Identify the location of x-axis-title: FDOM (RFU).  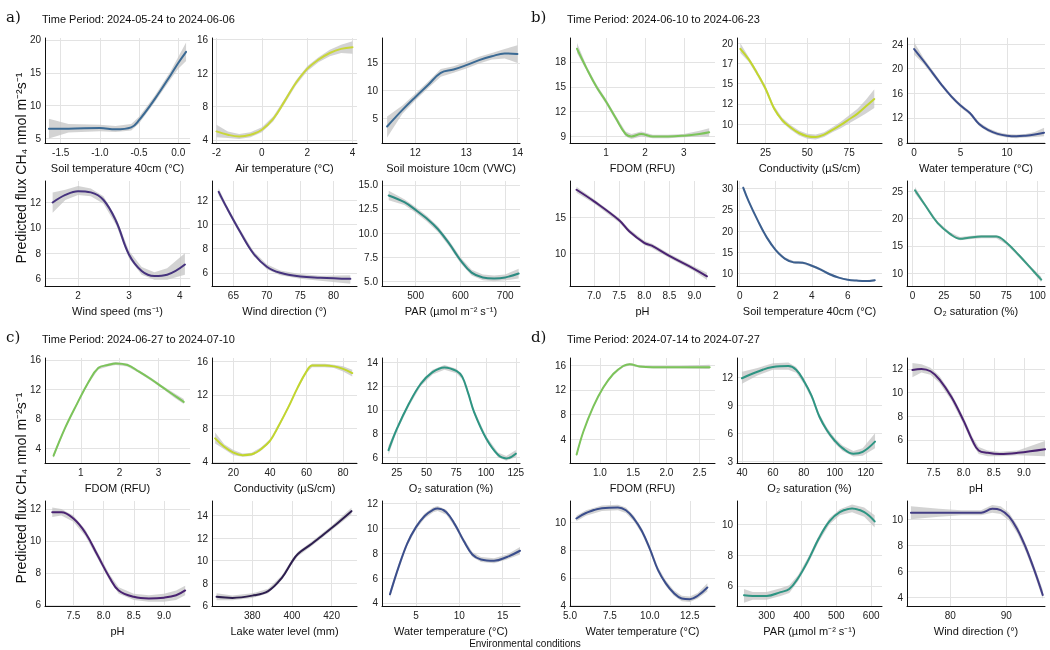
(117, 487).